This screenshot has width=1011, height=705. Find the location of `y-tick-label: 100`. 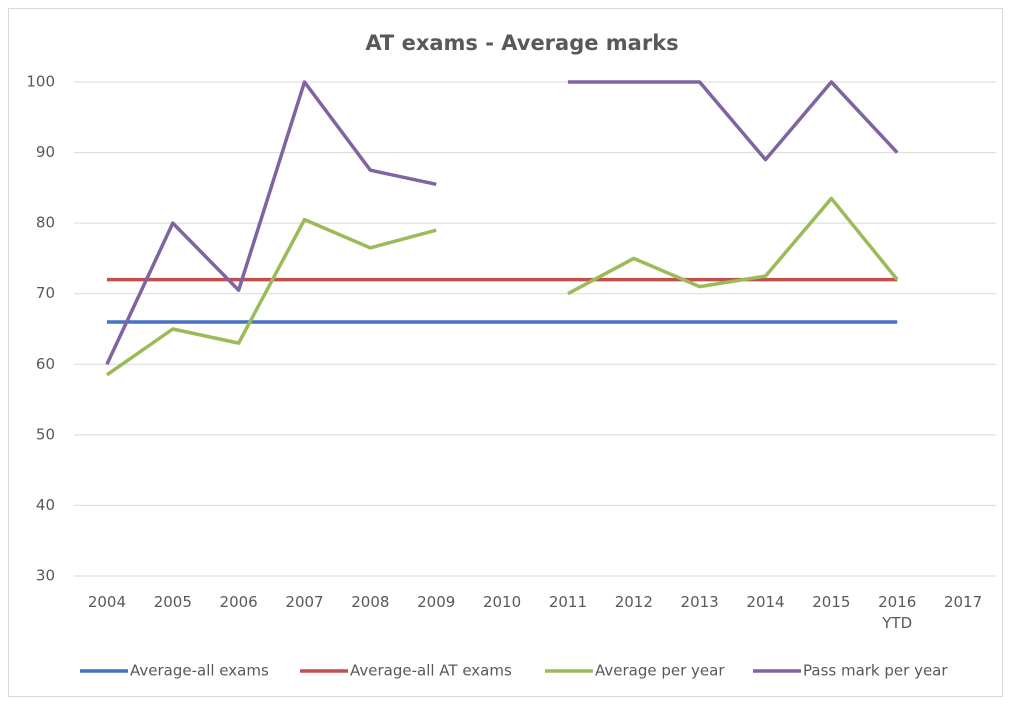

y-tick-label: 100 is located at coordinates (40, 82).